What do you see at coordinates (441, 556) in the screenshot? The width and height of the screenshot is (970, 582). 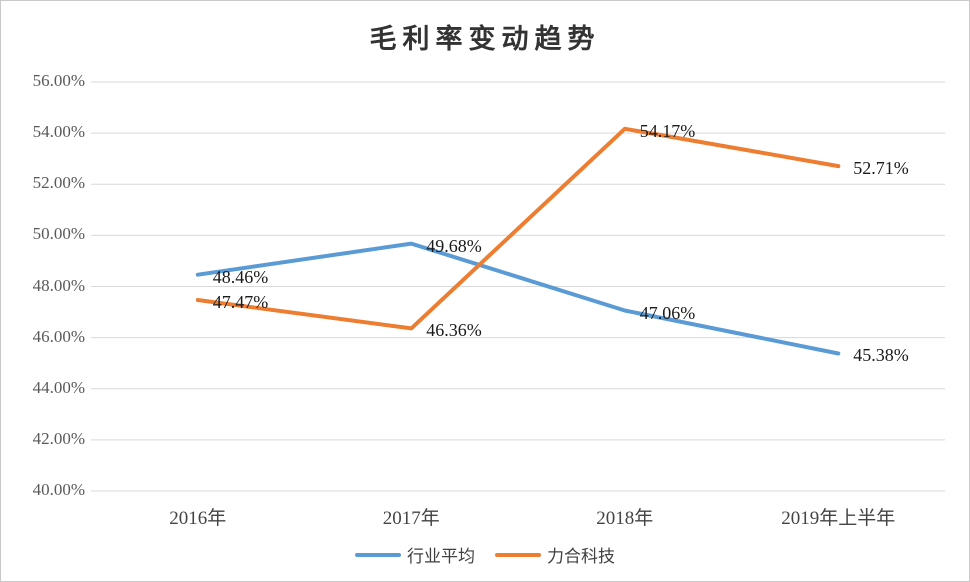 I see `legend-label: 行业平均` at bounding box center [441, 556].